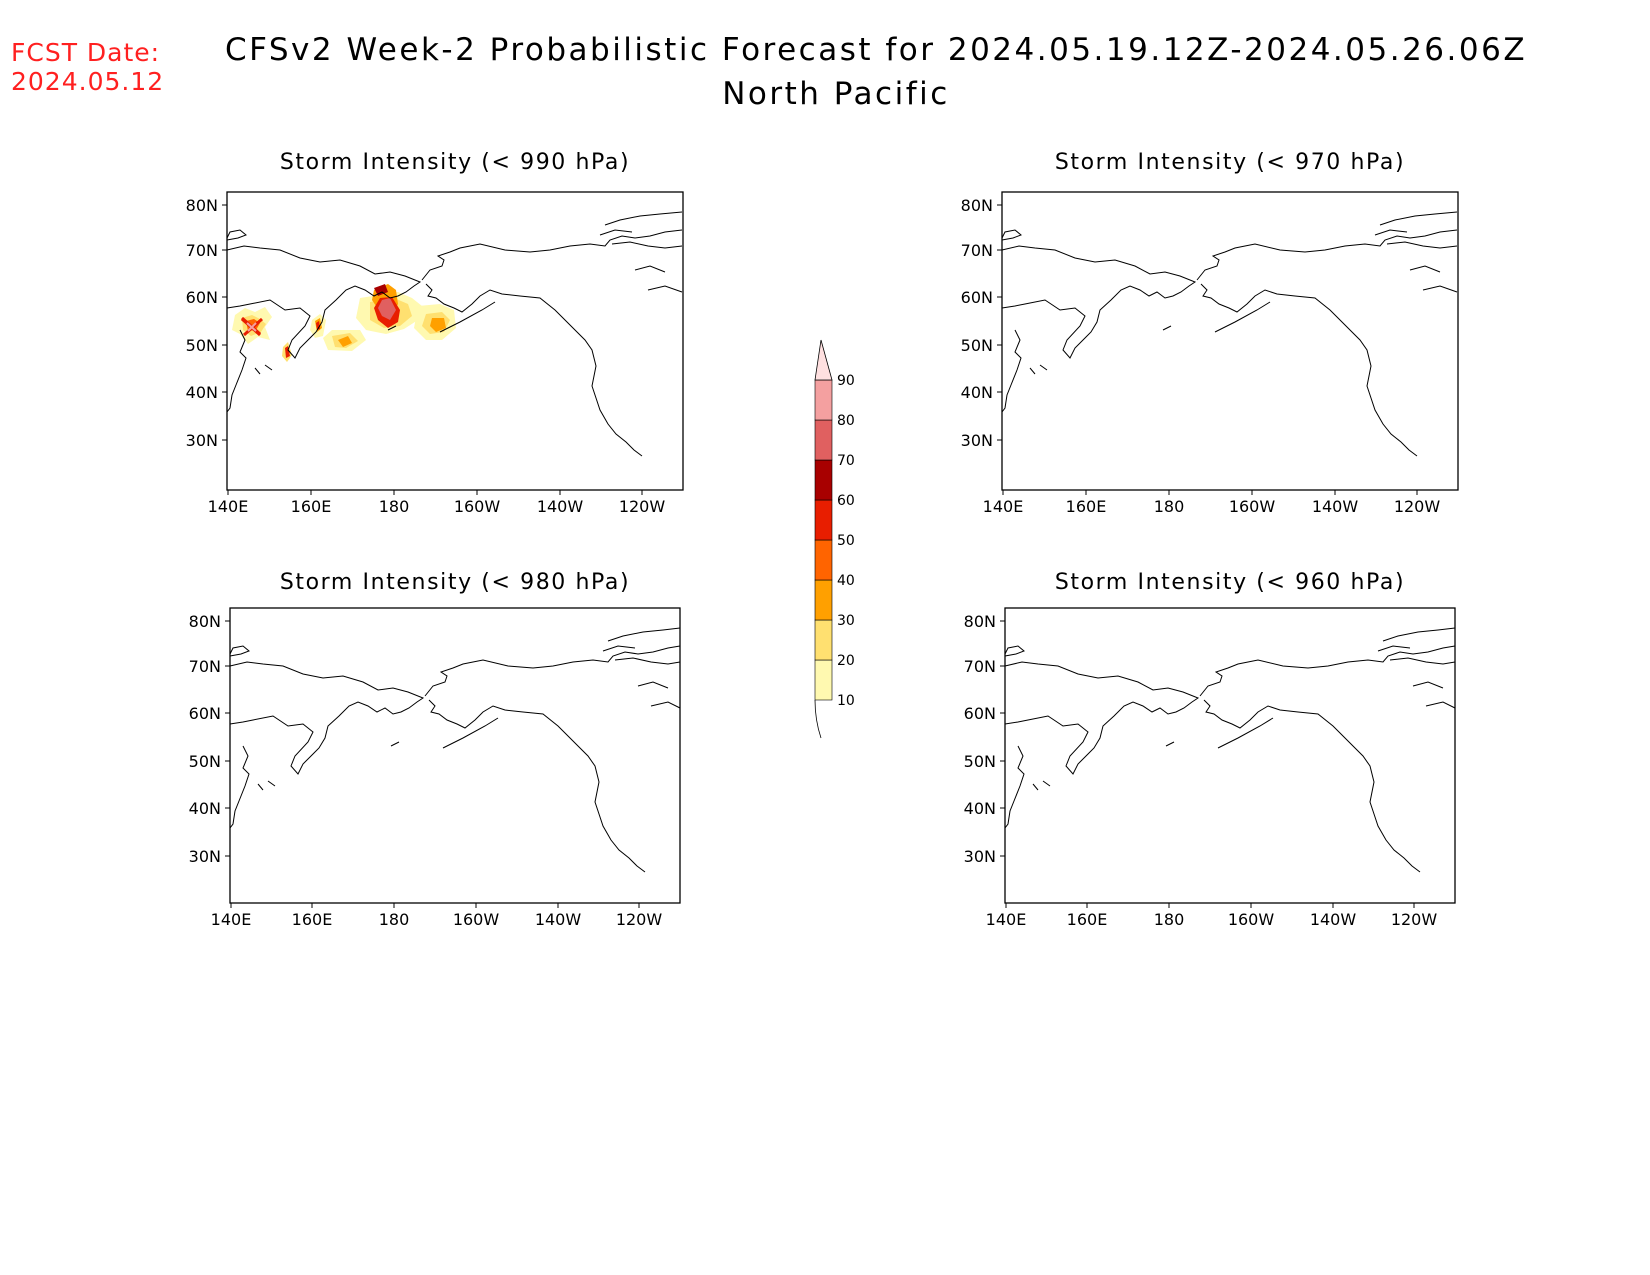 The height and width of the screenshot is (1275, 1650). I want to click on colorbar-label: 10, so click(846, 701).